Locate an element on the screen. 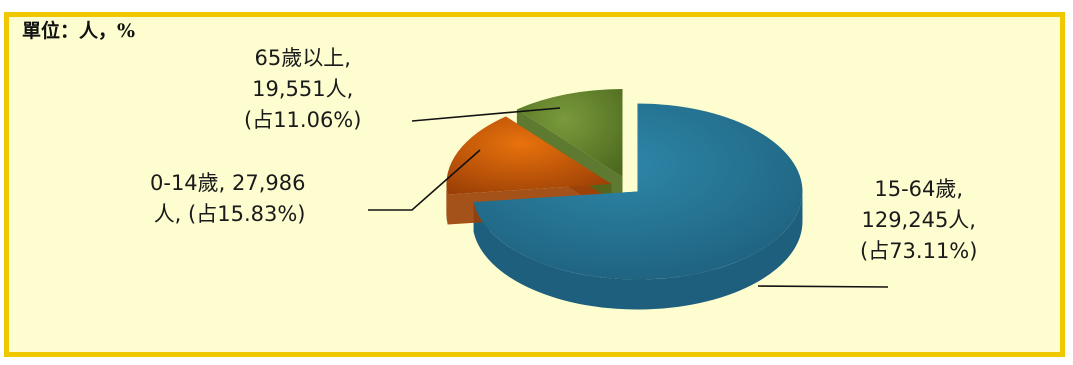  slice-label-15-64-line2: 129,245人, is located at coordinates (918, 220).